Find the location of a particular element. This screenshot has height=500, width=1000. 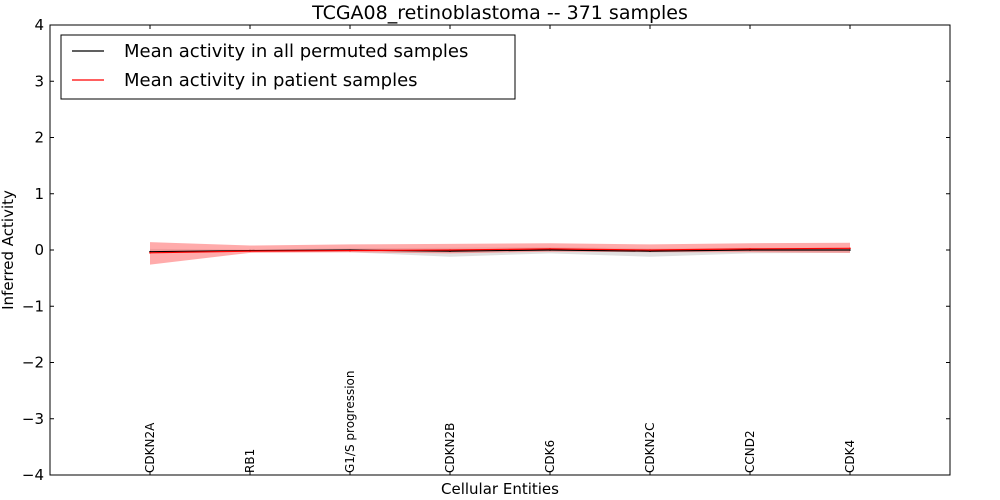

x-tick-label: CDK4 is located at coordinates (850, 456).